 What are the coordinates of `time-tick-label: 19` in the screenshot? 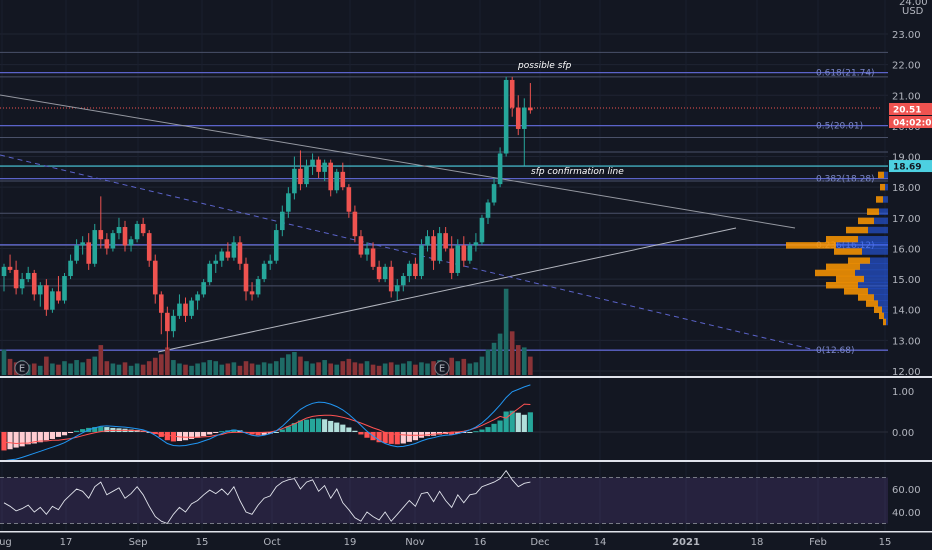 It's located at (350, 542).